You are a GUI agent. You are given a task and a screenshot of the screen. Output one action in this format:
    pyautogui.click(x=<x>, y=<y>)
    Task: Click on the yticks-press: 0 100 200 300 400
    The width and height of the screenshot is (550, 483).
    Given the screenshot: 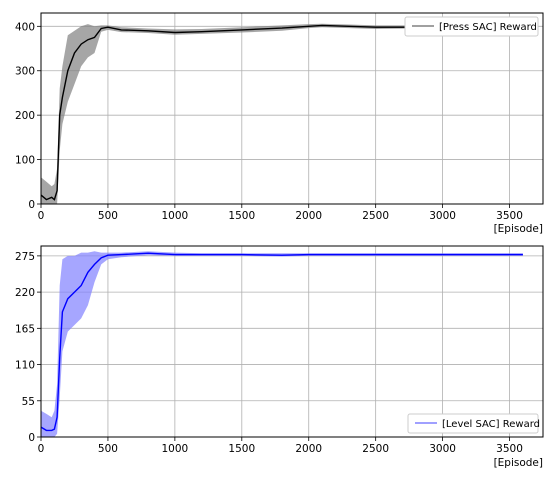 What is the action you would take?
    pyautogui.click(x=28, y=116)
    